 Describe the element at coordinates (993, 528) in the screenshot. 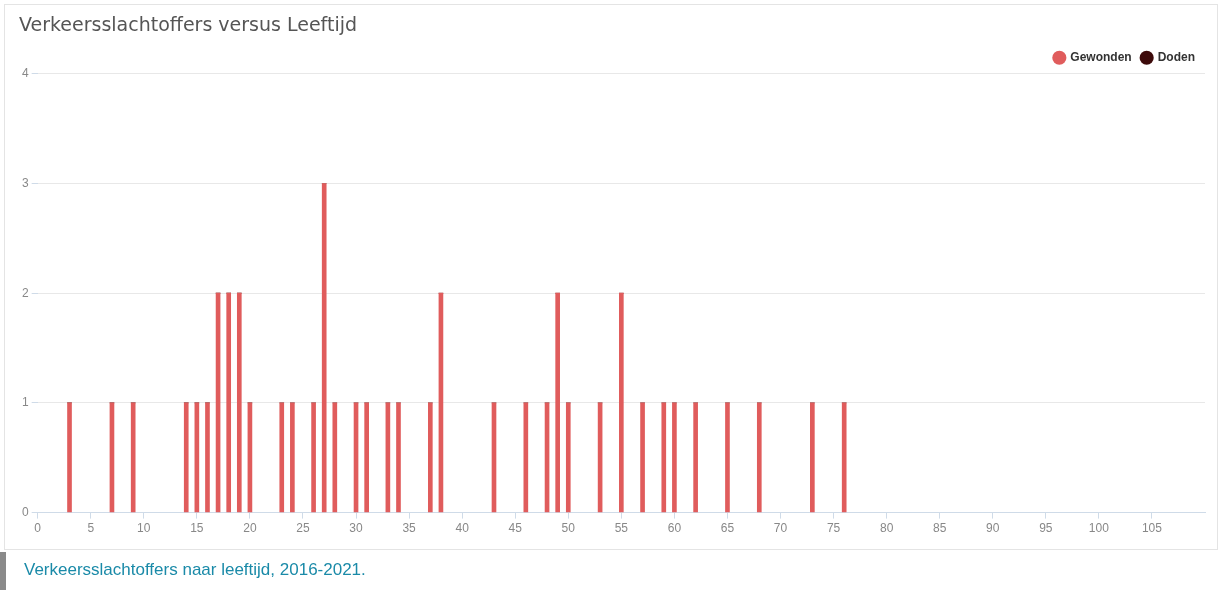

I see `x-tick-label: 90` at that location.